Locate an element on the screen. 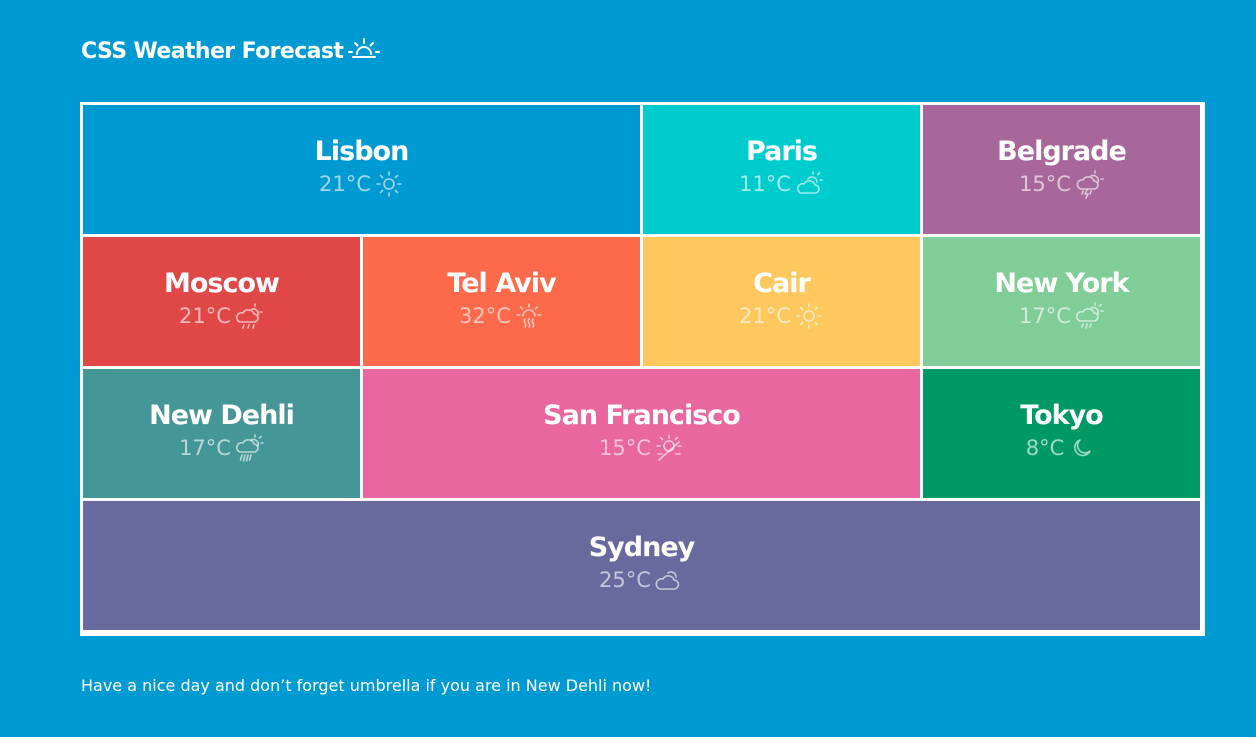 This screenshot has width=1256, height=737. city-name: Sydney is located at coordinates (642, 547).